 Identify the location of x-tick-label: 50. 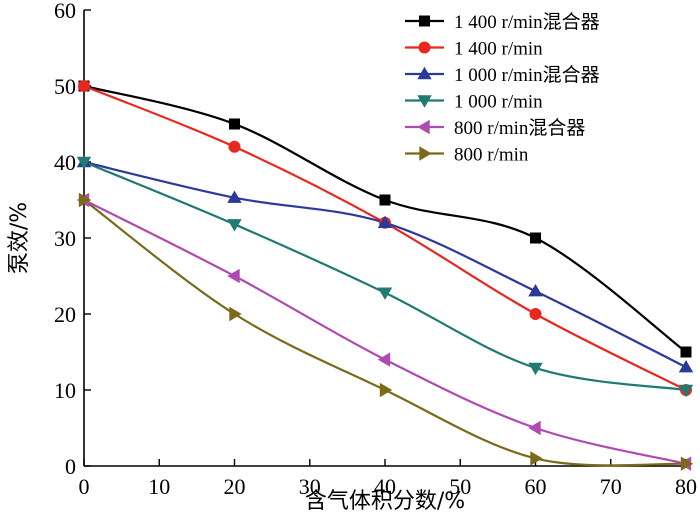
(460, 486).